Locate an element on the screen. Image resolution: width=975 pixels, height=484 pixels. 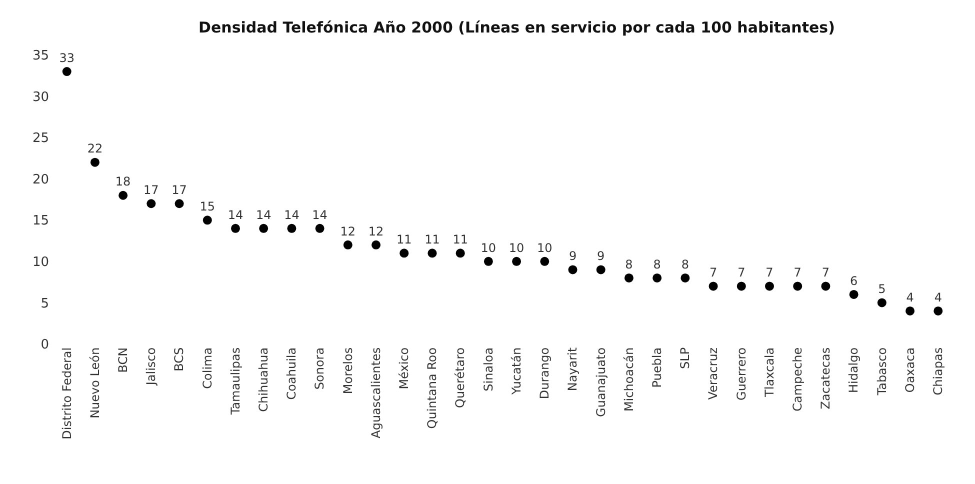
x-tick-label: Sonora is located at coordinates (319, 368).